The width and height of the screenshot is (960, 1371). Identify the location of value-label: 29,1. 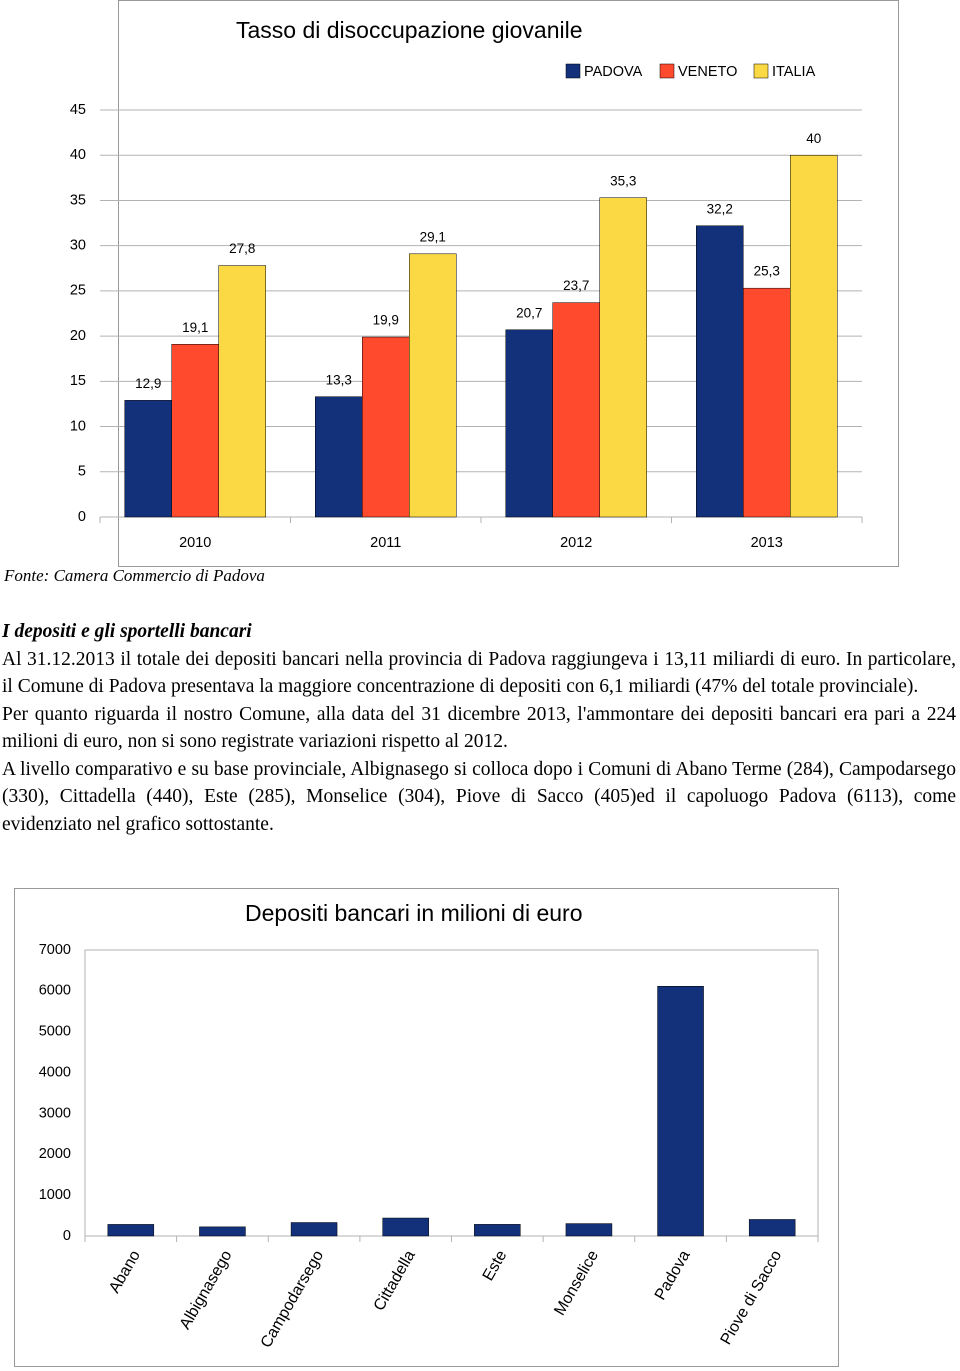
(433, 236).